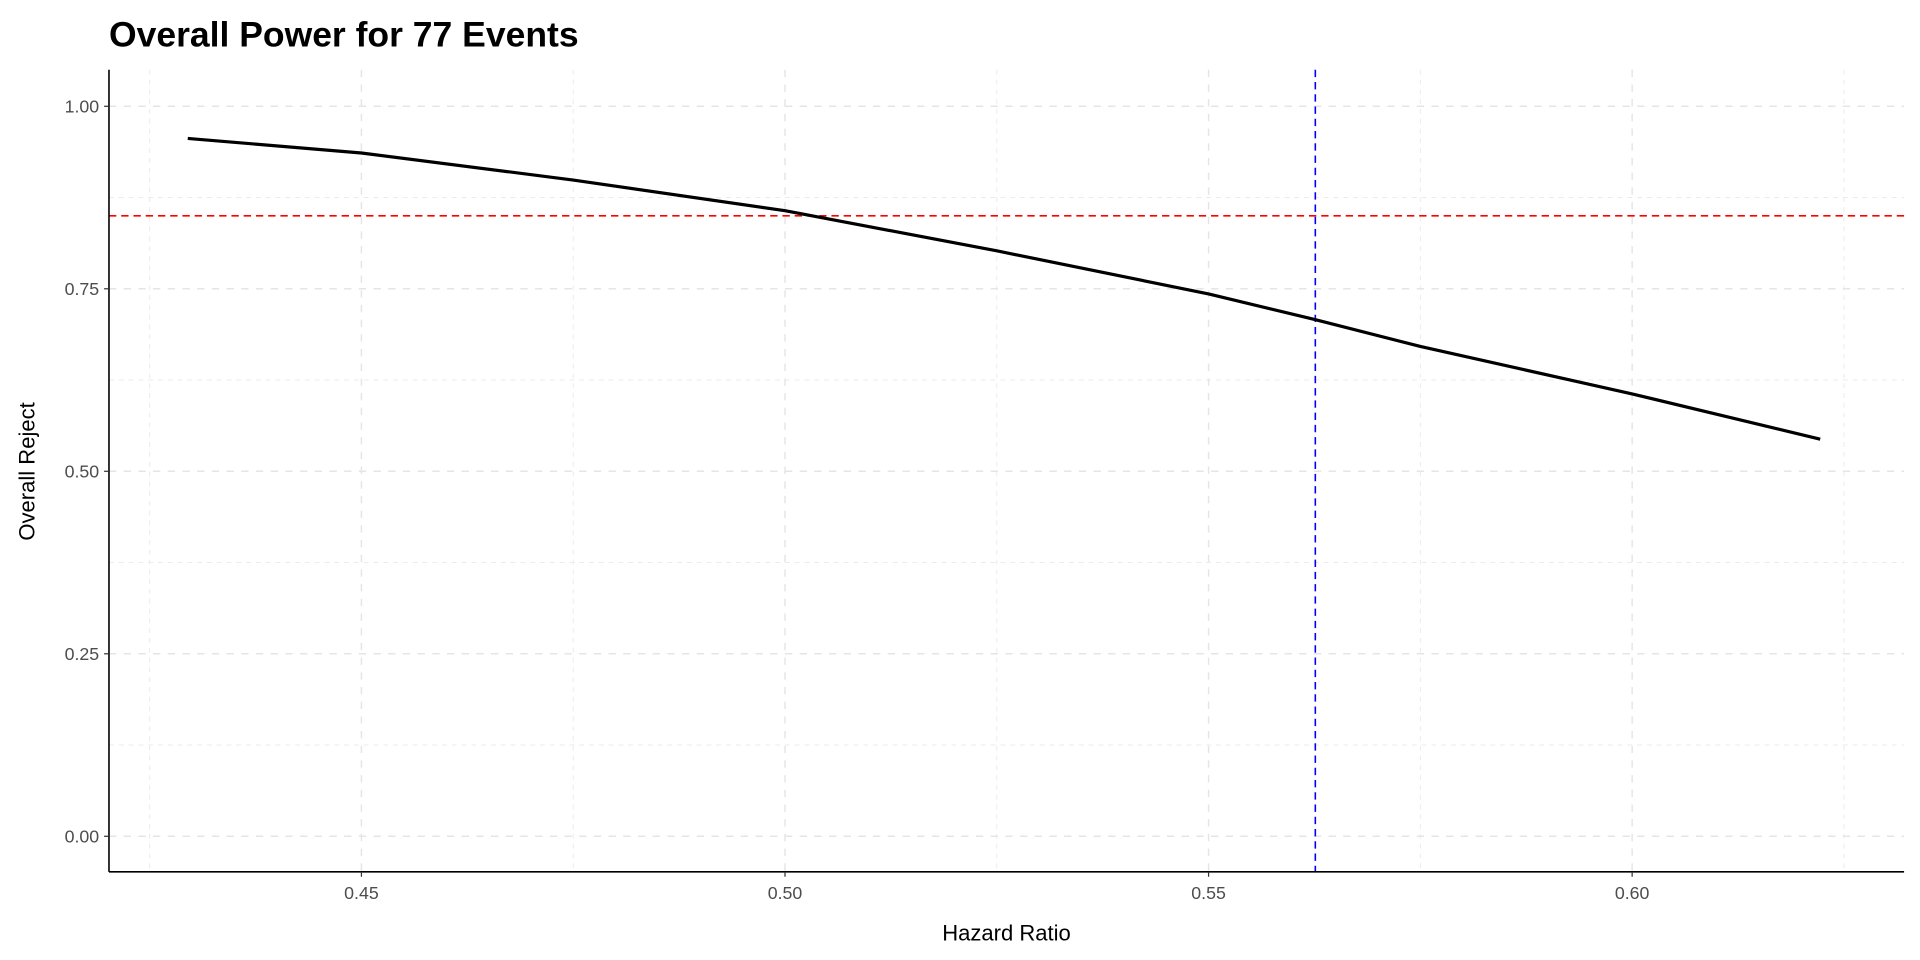 The height and width of the screenshot is (960, 1920). What do you see at coordinates (1632, 893) in the screenshot?
I see `x-tick-label: 0.60` at bounding box center [1632, 893].